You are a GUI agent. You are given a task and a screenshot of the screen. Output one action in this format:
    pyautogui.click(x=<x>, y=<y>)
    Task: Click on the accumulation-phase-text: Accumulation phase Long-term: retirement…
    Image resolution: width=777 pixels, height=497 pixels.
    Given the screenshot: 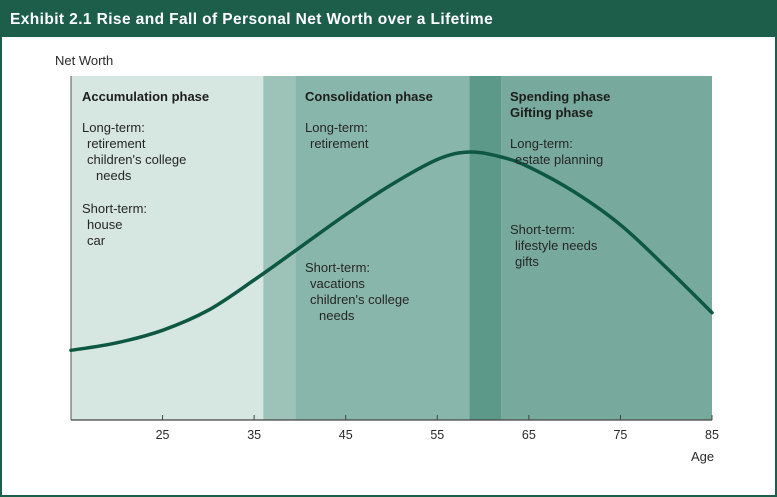 What is the action you would take?
    pyautogui.click(x=145, y=168)
    